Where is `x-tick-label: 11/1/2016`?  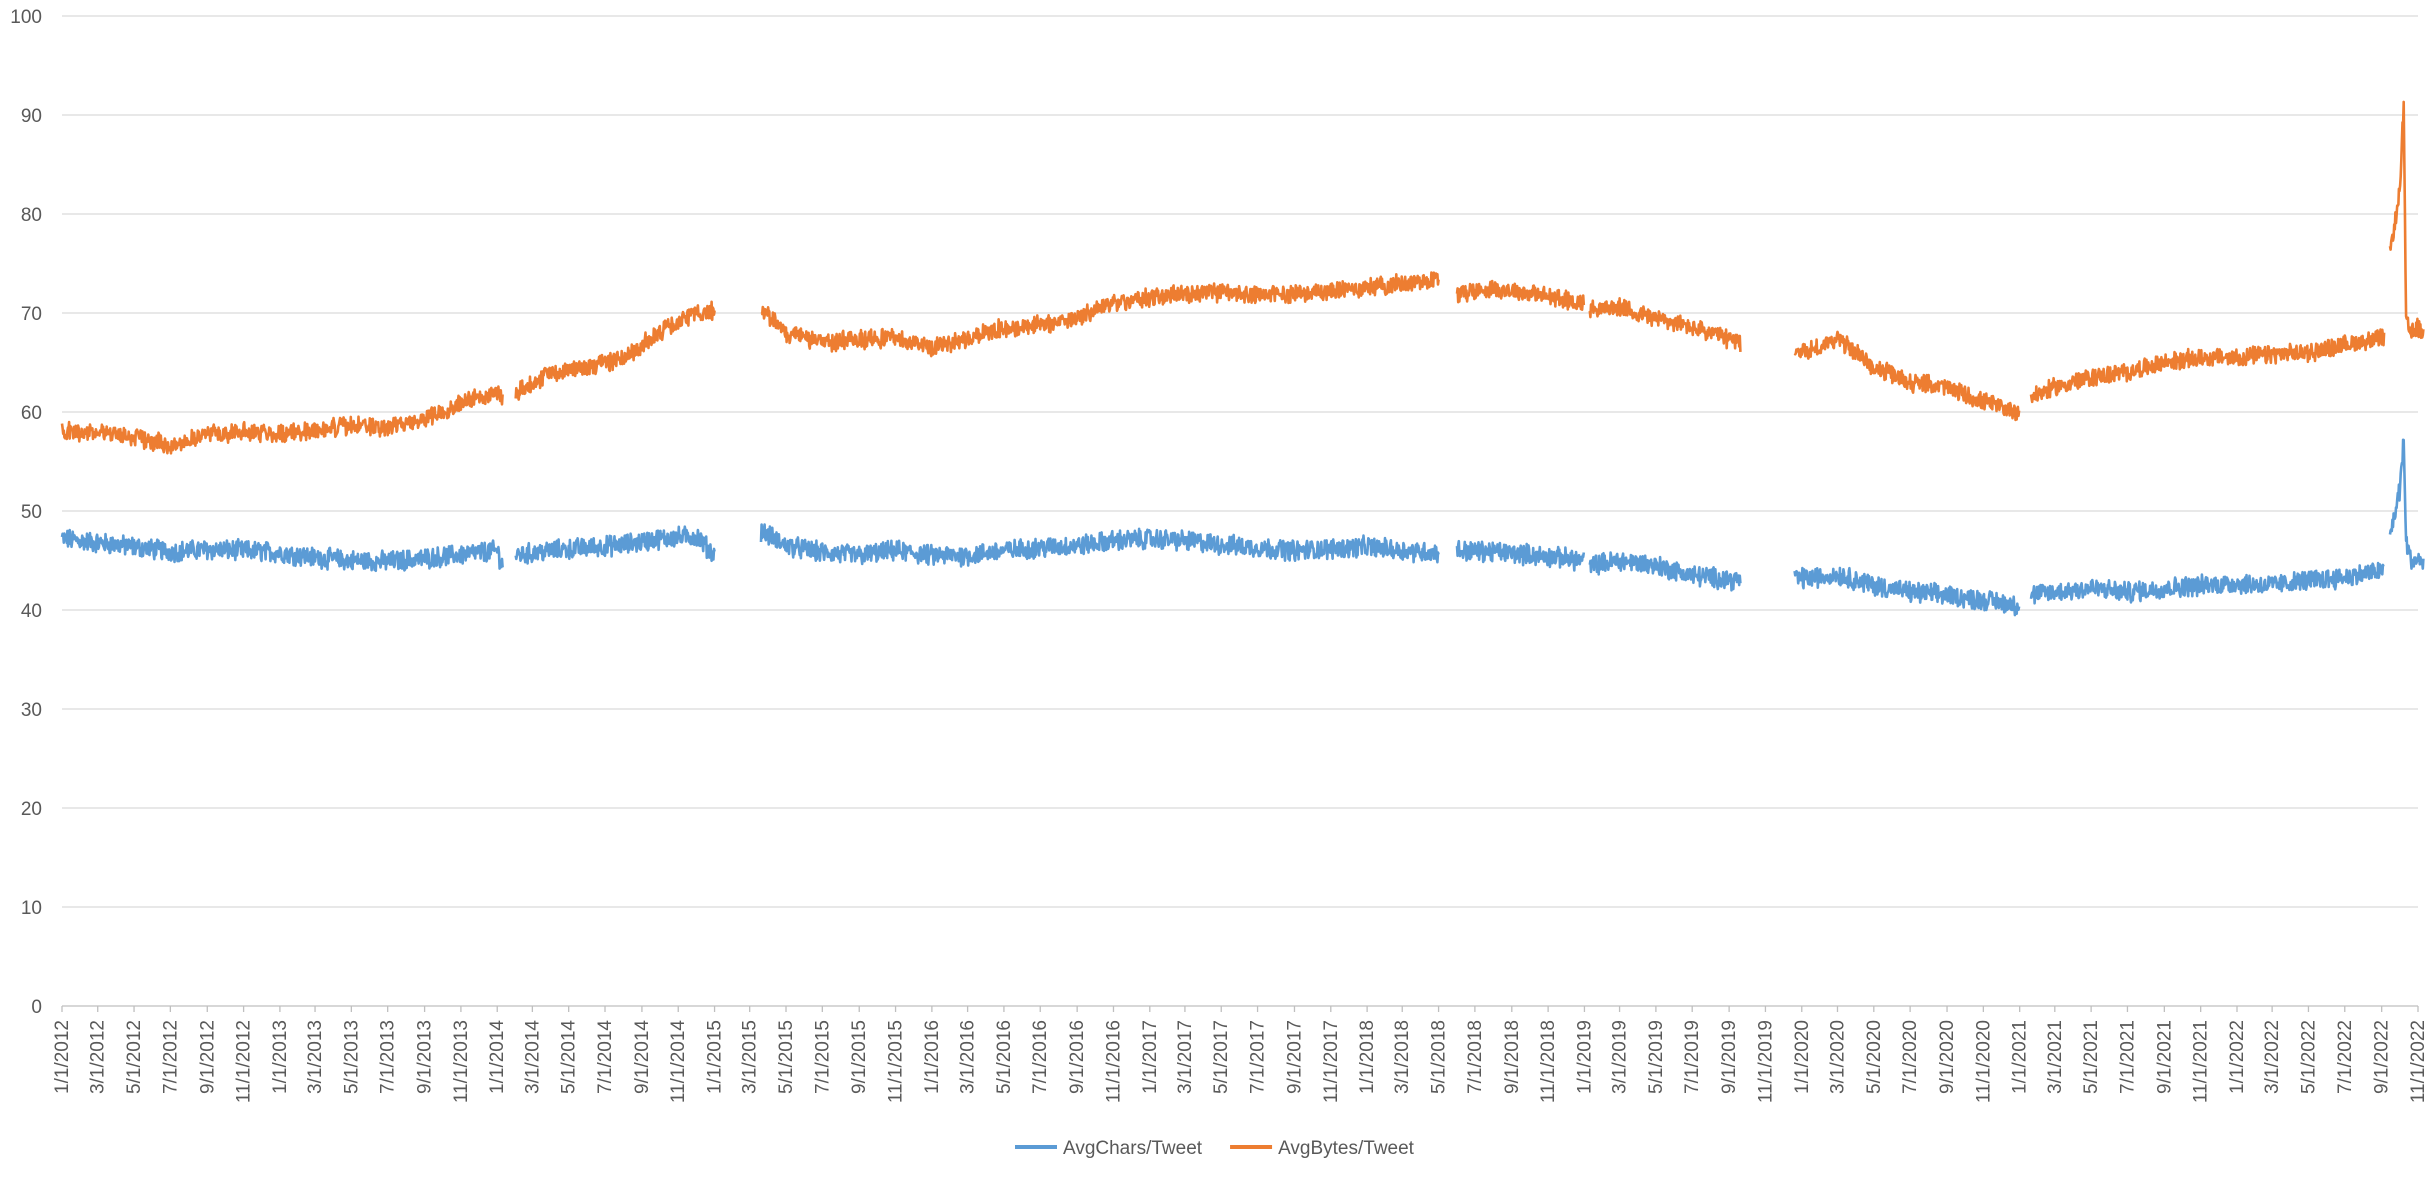
x-tick-label: 11/1/2016 is located at coordinates (1113, 1061).